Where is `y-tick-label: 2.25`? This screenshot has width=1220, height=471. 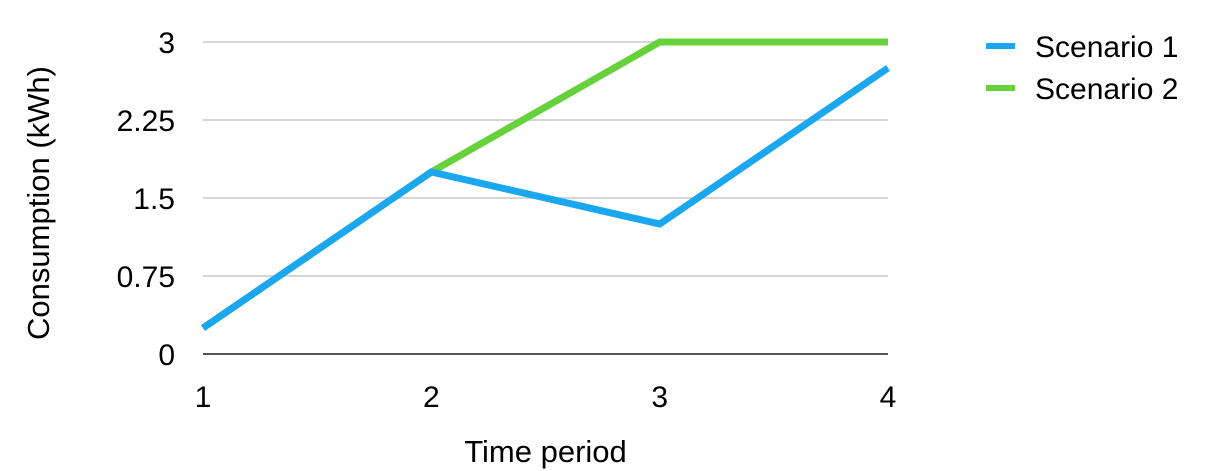 y-tick-label: 2.25 is located at coordinates (146, 121).